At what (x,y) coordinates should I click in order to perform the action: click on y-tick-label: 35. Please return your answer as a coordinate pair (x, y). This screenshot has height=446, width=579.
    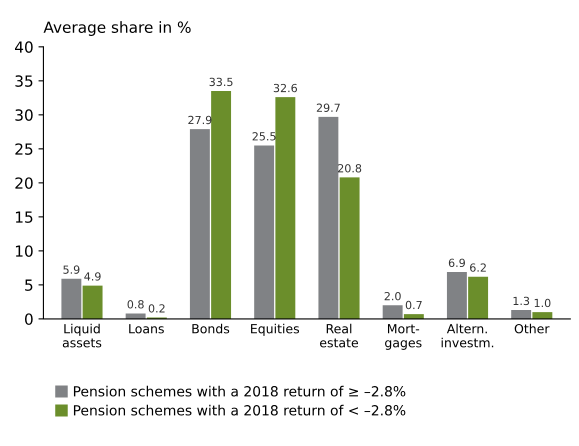
    Looking at the image, I should click on (23, 81).